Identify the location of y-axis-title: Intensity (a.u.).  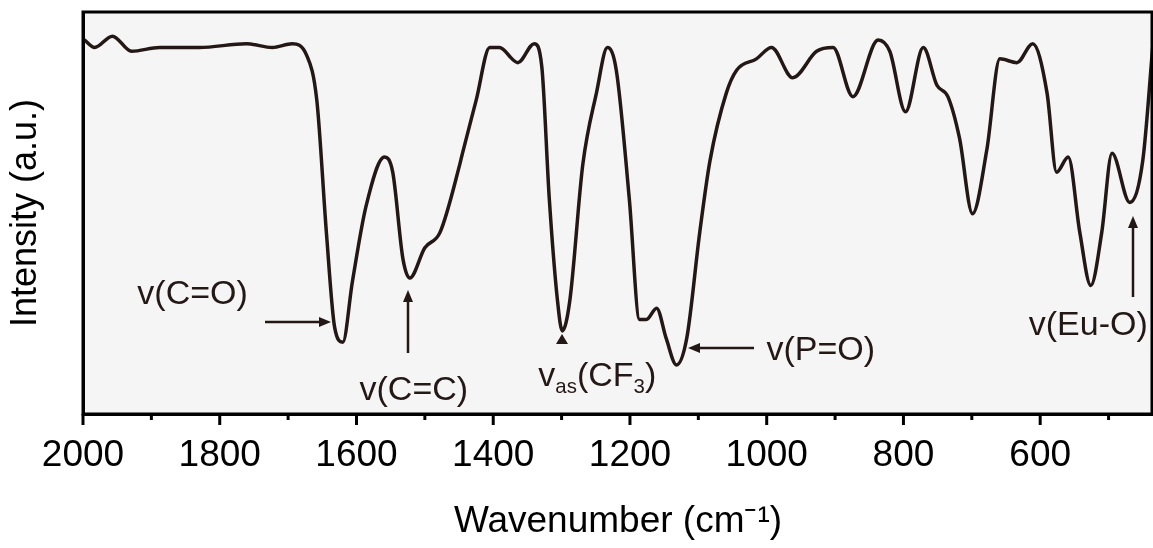
(23, 213).